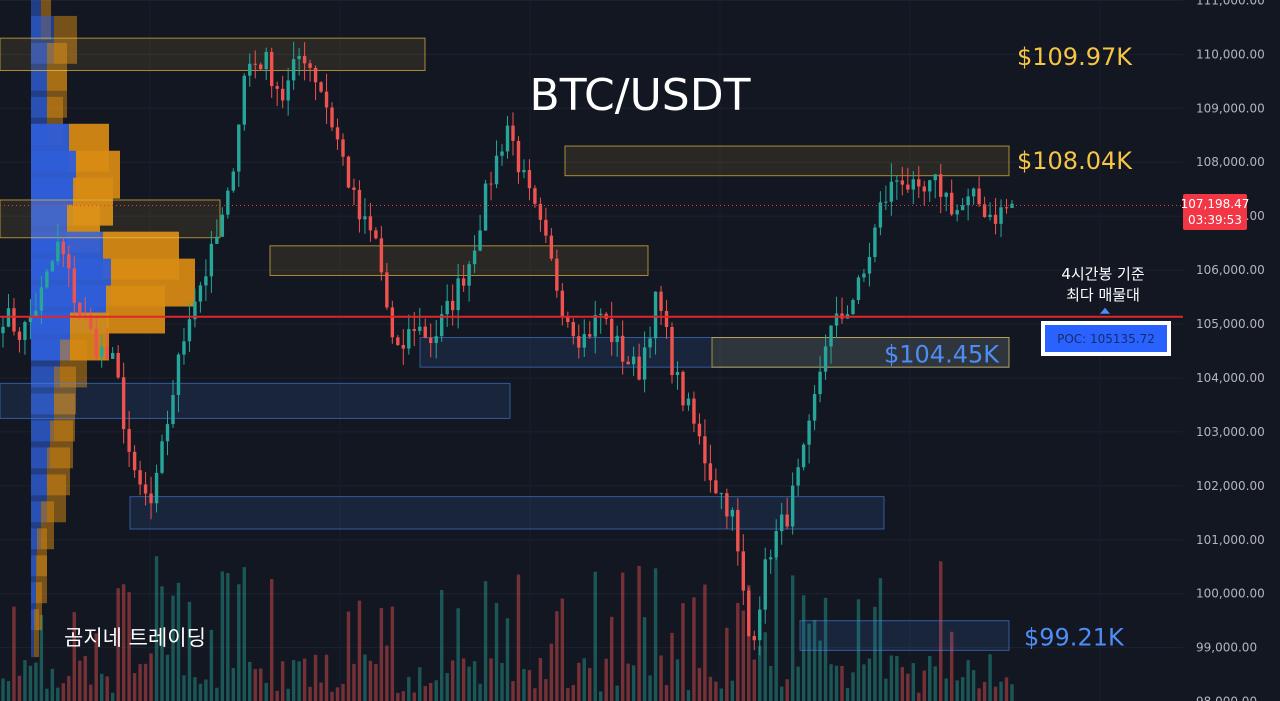  What do you see at coordinates (1215, 220) in the screenshot?
I see `countdown-label: 03:39:53` at bounding box center [1215, 220].